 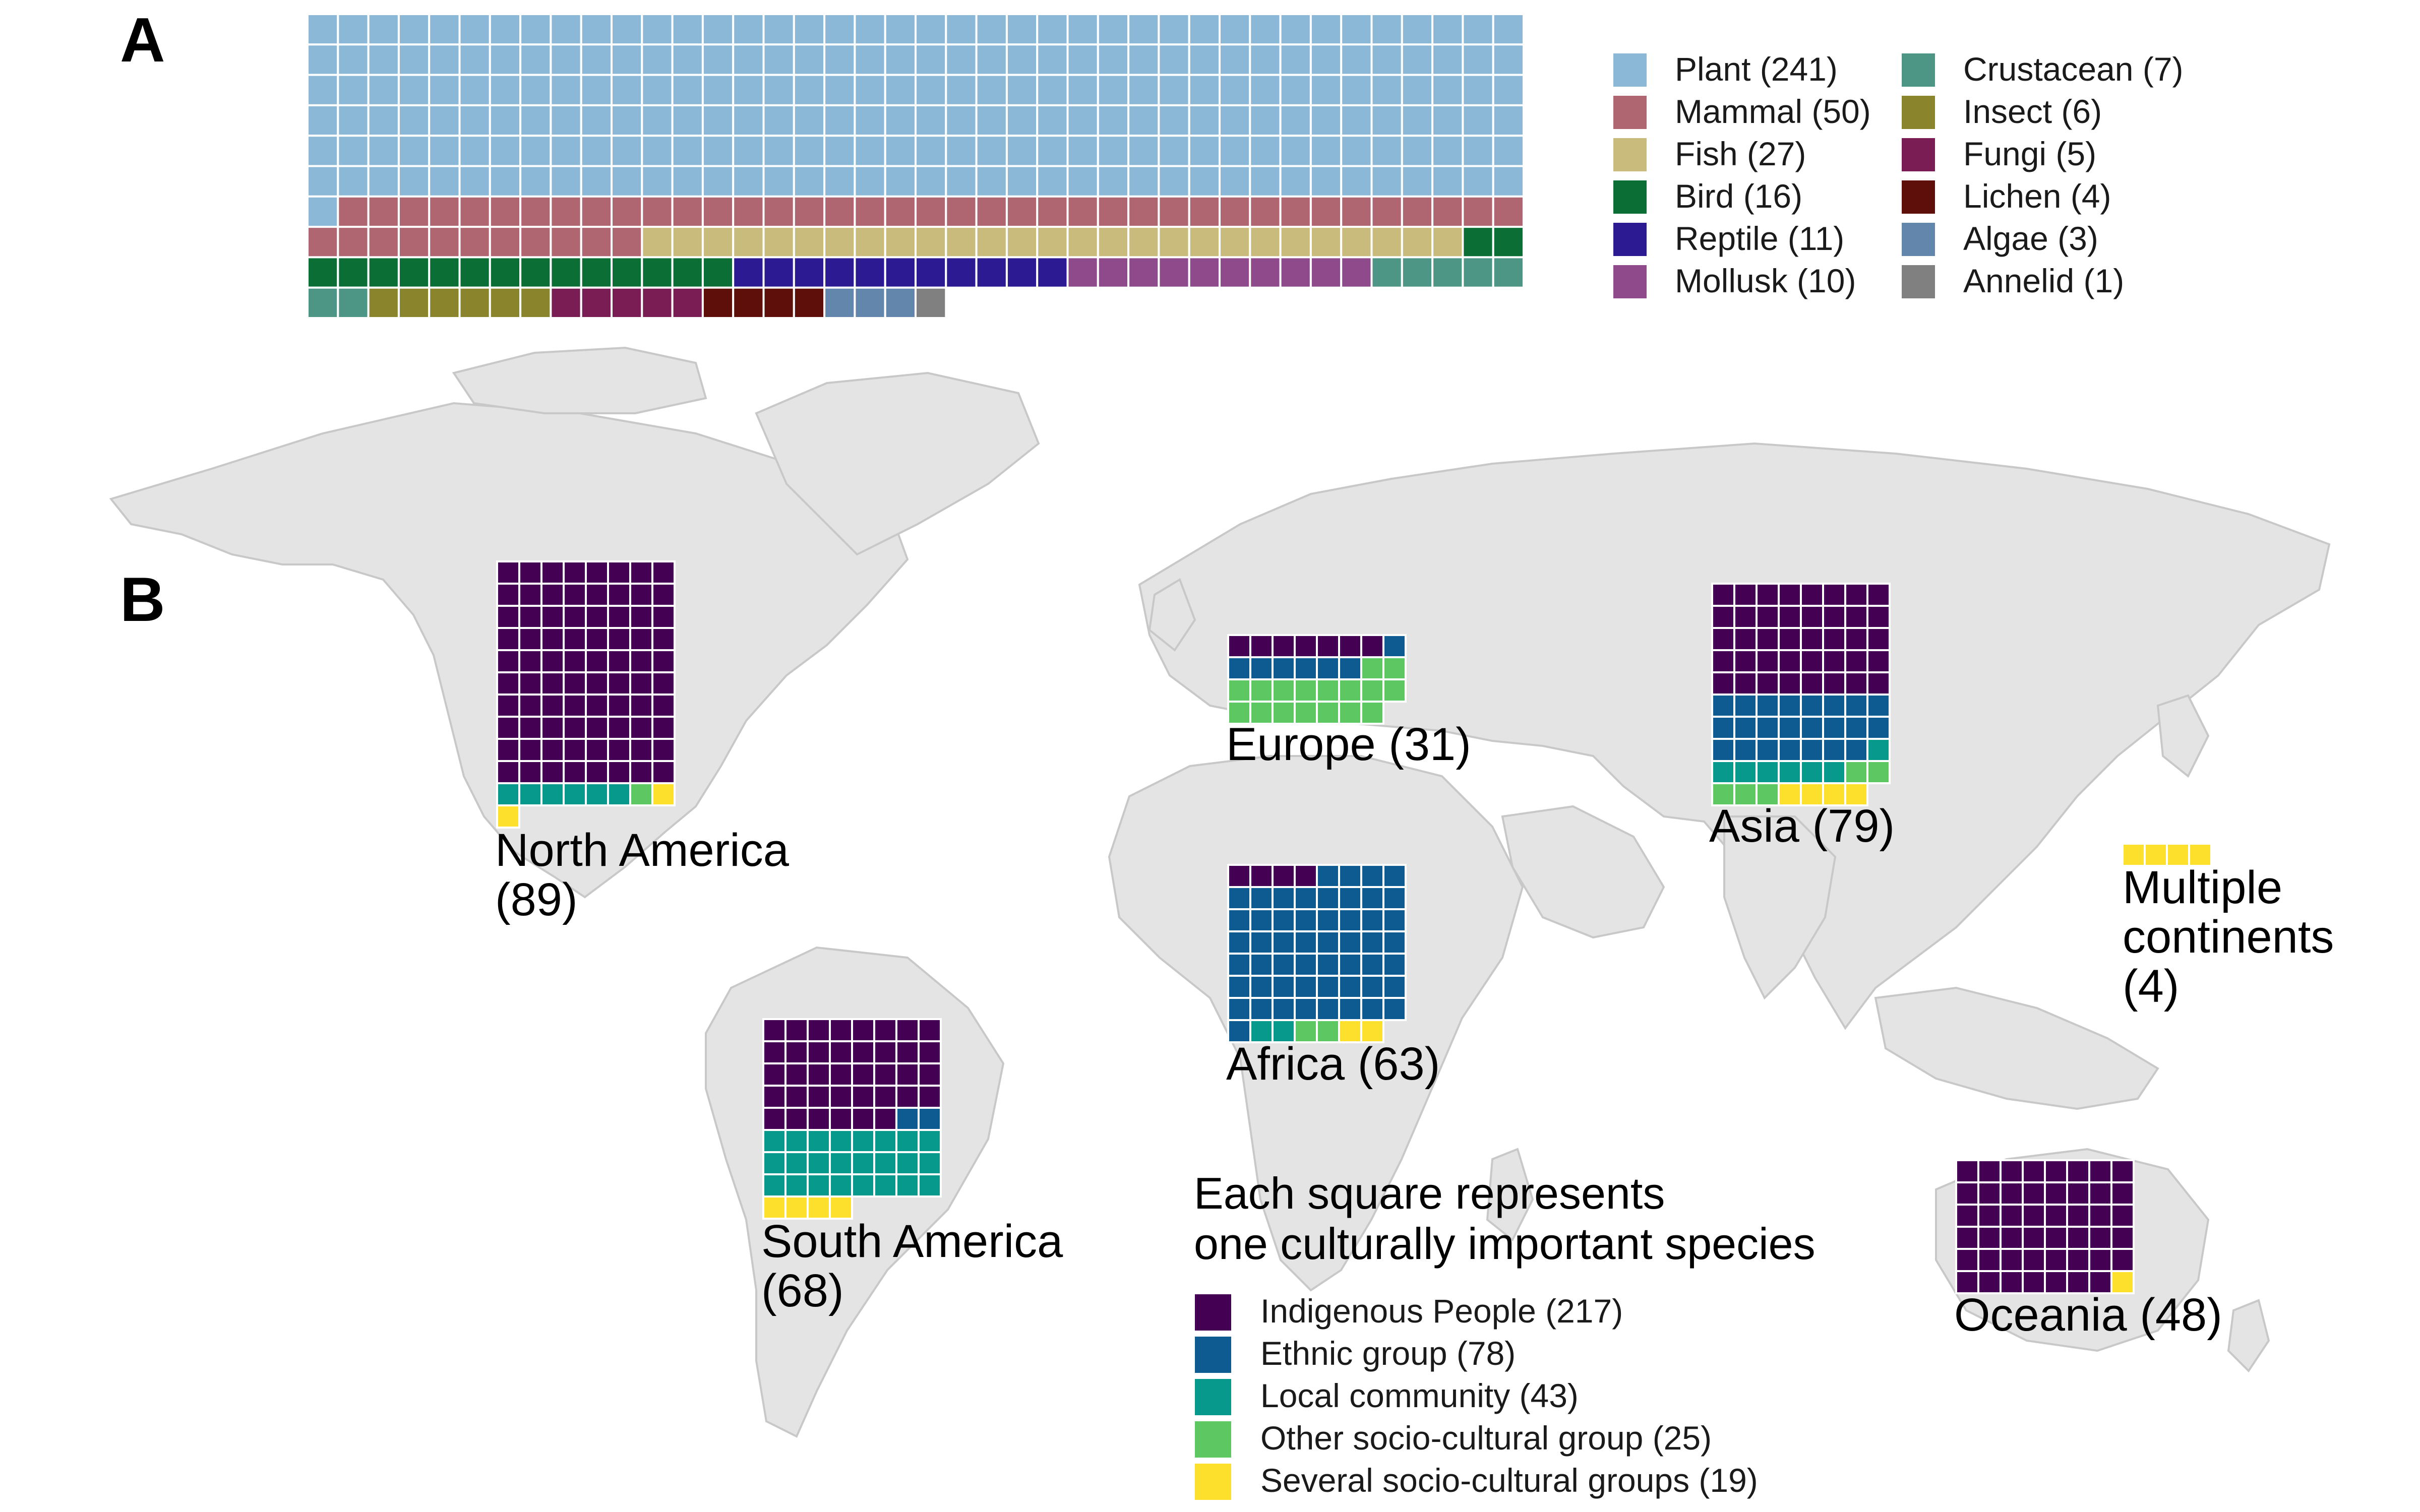 What do you see at coordinates (1172, 615) in the screenshot?
I see `landmass-british-isles` at bounding box center [1172, 615].